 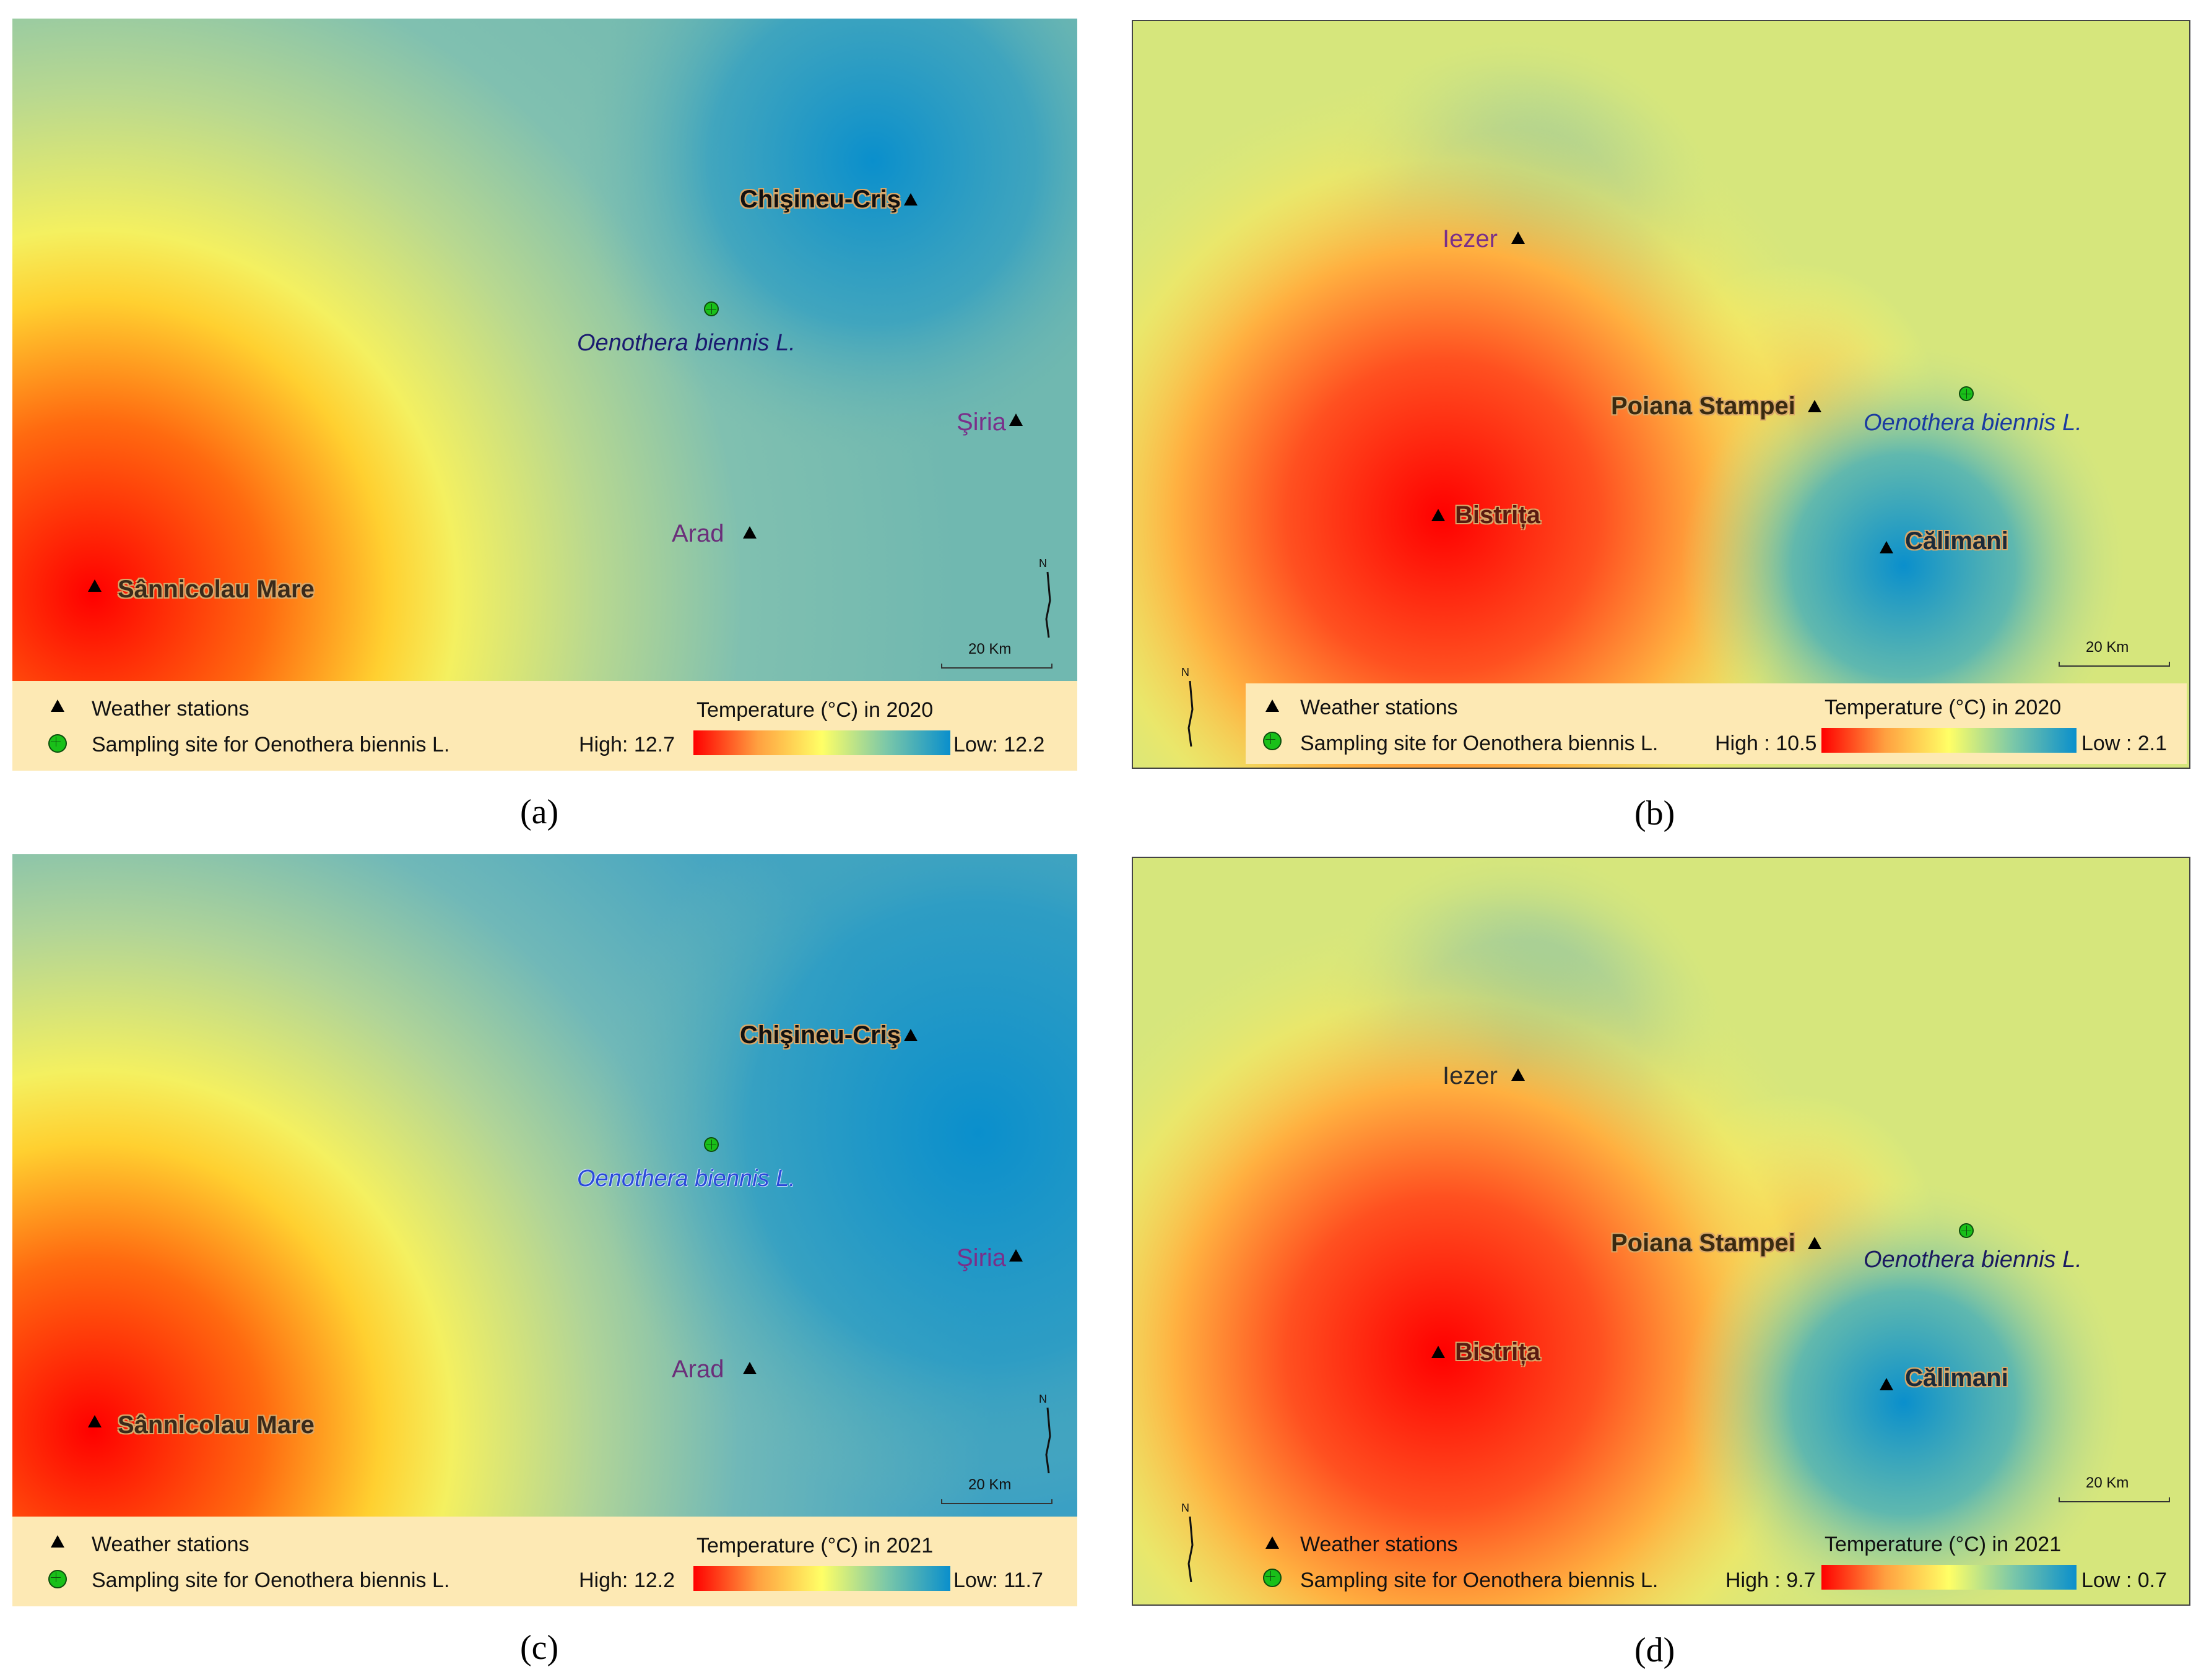 What do you see at coordinates (539, 1648) in the screenshot?
I see `panel-caption: (c)` at bounding box center [539, 1648].